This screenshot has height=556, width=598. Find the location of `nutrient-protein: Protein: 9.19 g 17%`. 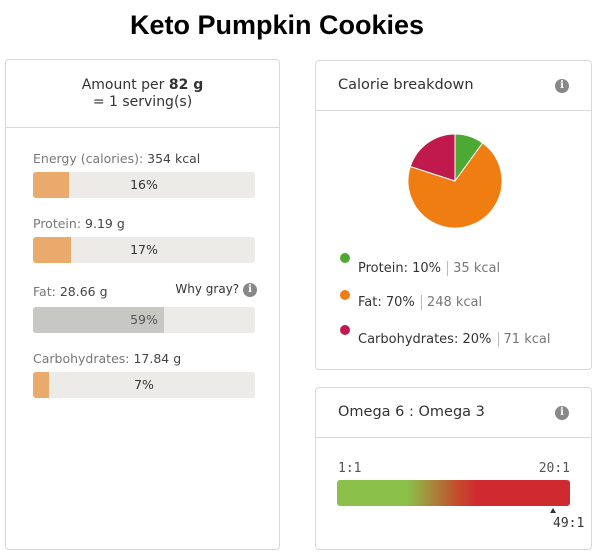

nutrient-protein: Protein: 9.19 g 17% is located at coordinates (144, 239).